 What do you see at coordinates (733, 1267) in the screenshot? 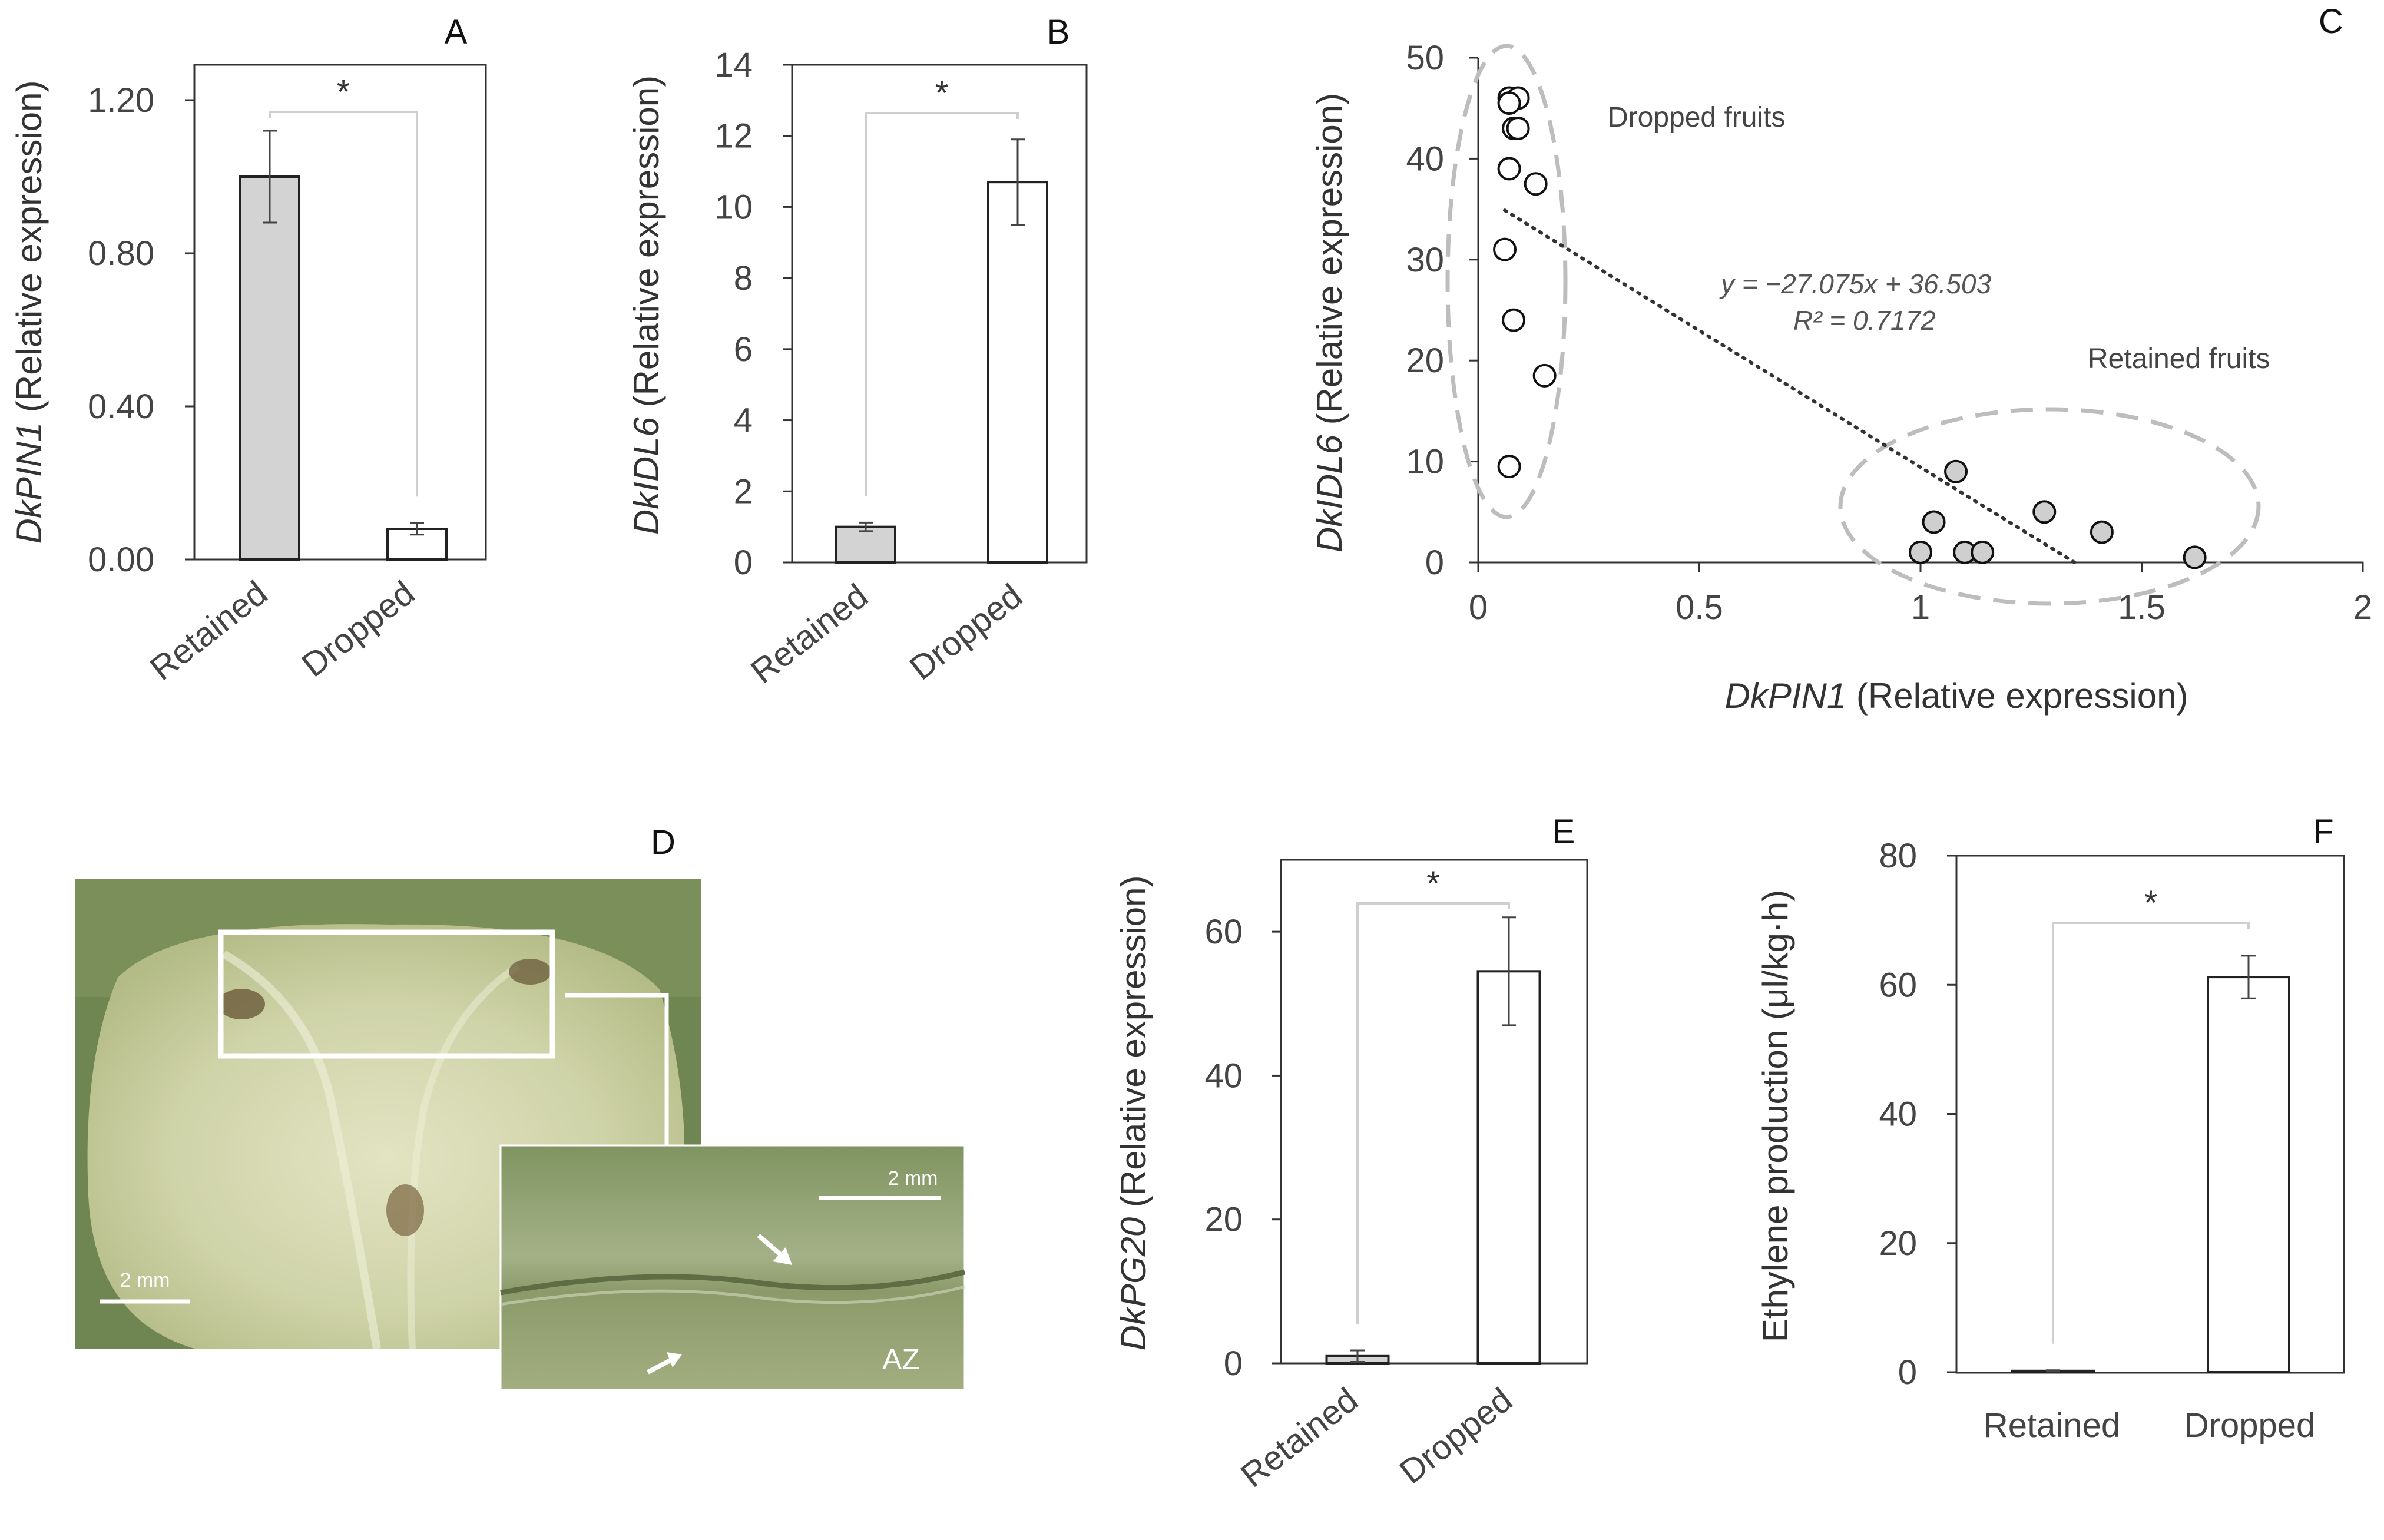
I see `abscission-zone-inset-image: 2 mm AZ` at bounding box center [733, 1267].